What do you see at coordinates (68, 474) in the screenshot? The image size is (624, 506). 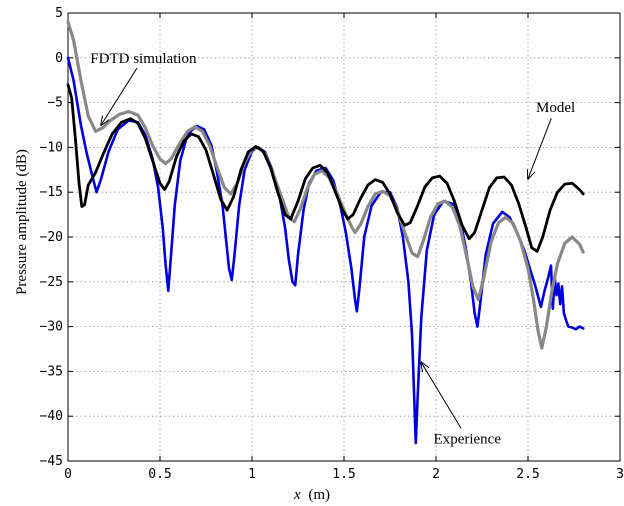 I see `x-tick-label: 0` at bounding box center [68, 474].